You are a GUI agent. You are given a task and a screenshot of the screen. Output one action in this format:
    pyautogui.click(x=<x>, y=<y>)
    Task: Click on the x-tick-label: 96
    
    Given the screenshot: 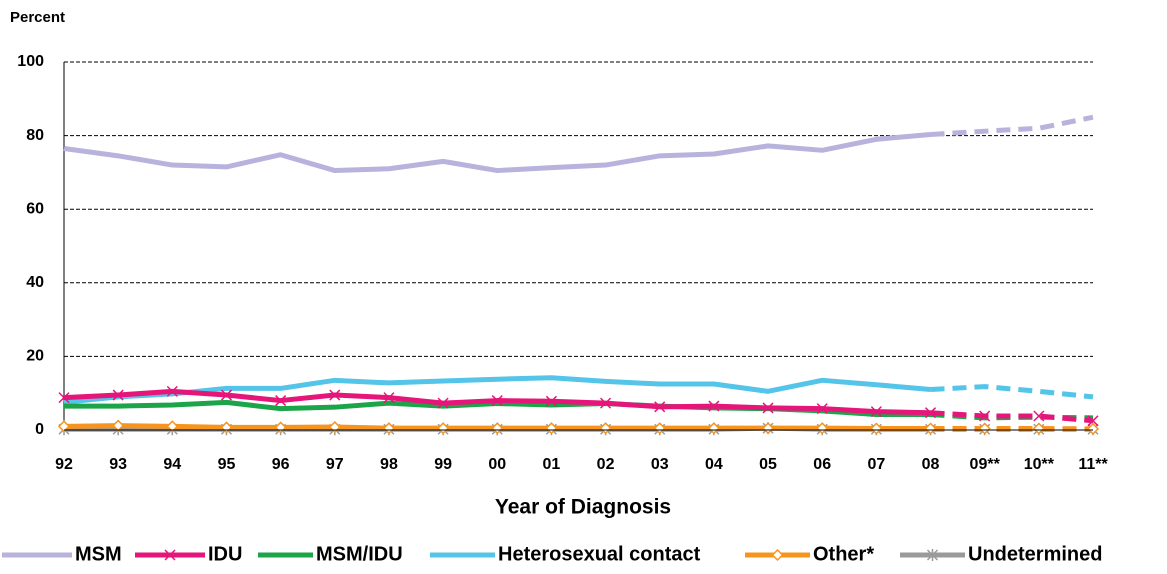 What is the action you would take?
    pyautogui.click(x=281, y=464)
    